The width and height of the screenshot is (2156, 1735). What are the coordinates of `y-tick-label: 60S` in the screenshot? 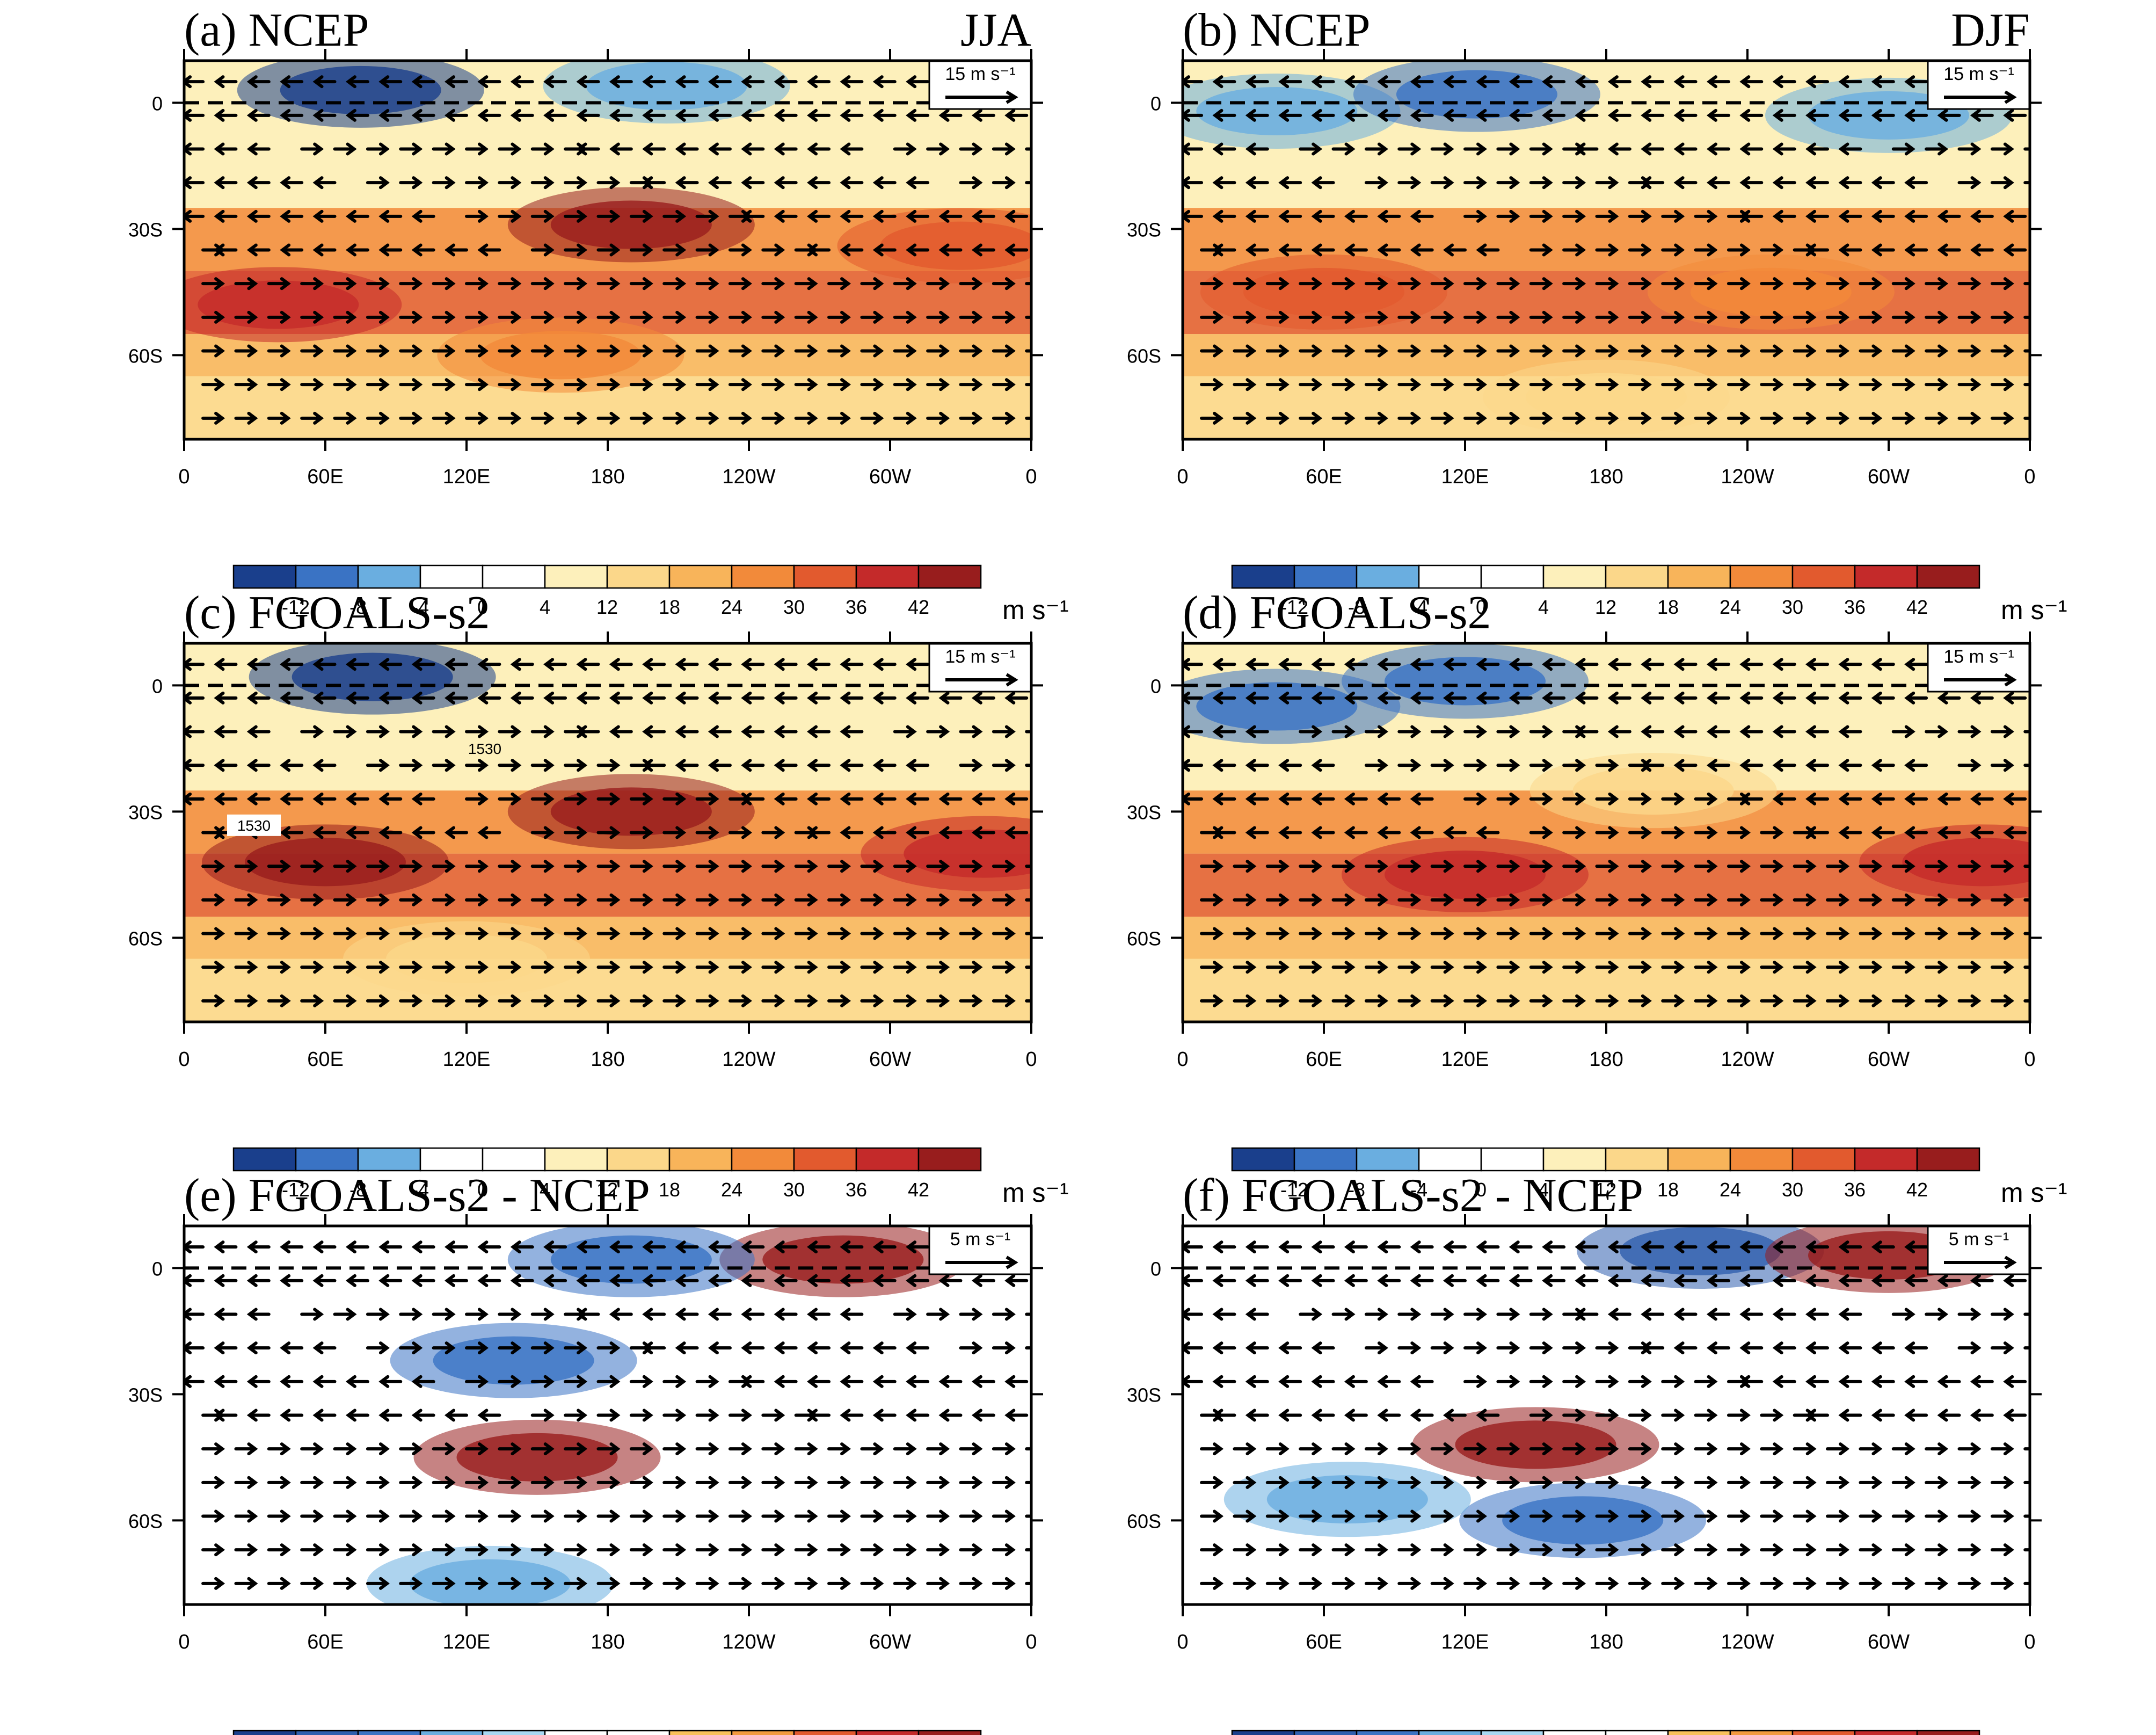 It's located at (1144, 1521).